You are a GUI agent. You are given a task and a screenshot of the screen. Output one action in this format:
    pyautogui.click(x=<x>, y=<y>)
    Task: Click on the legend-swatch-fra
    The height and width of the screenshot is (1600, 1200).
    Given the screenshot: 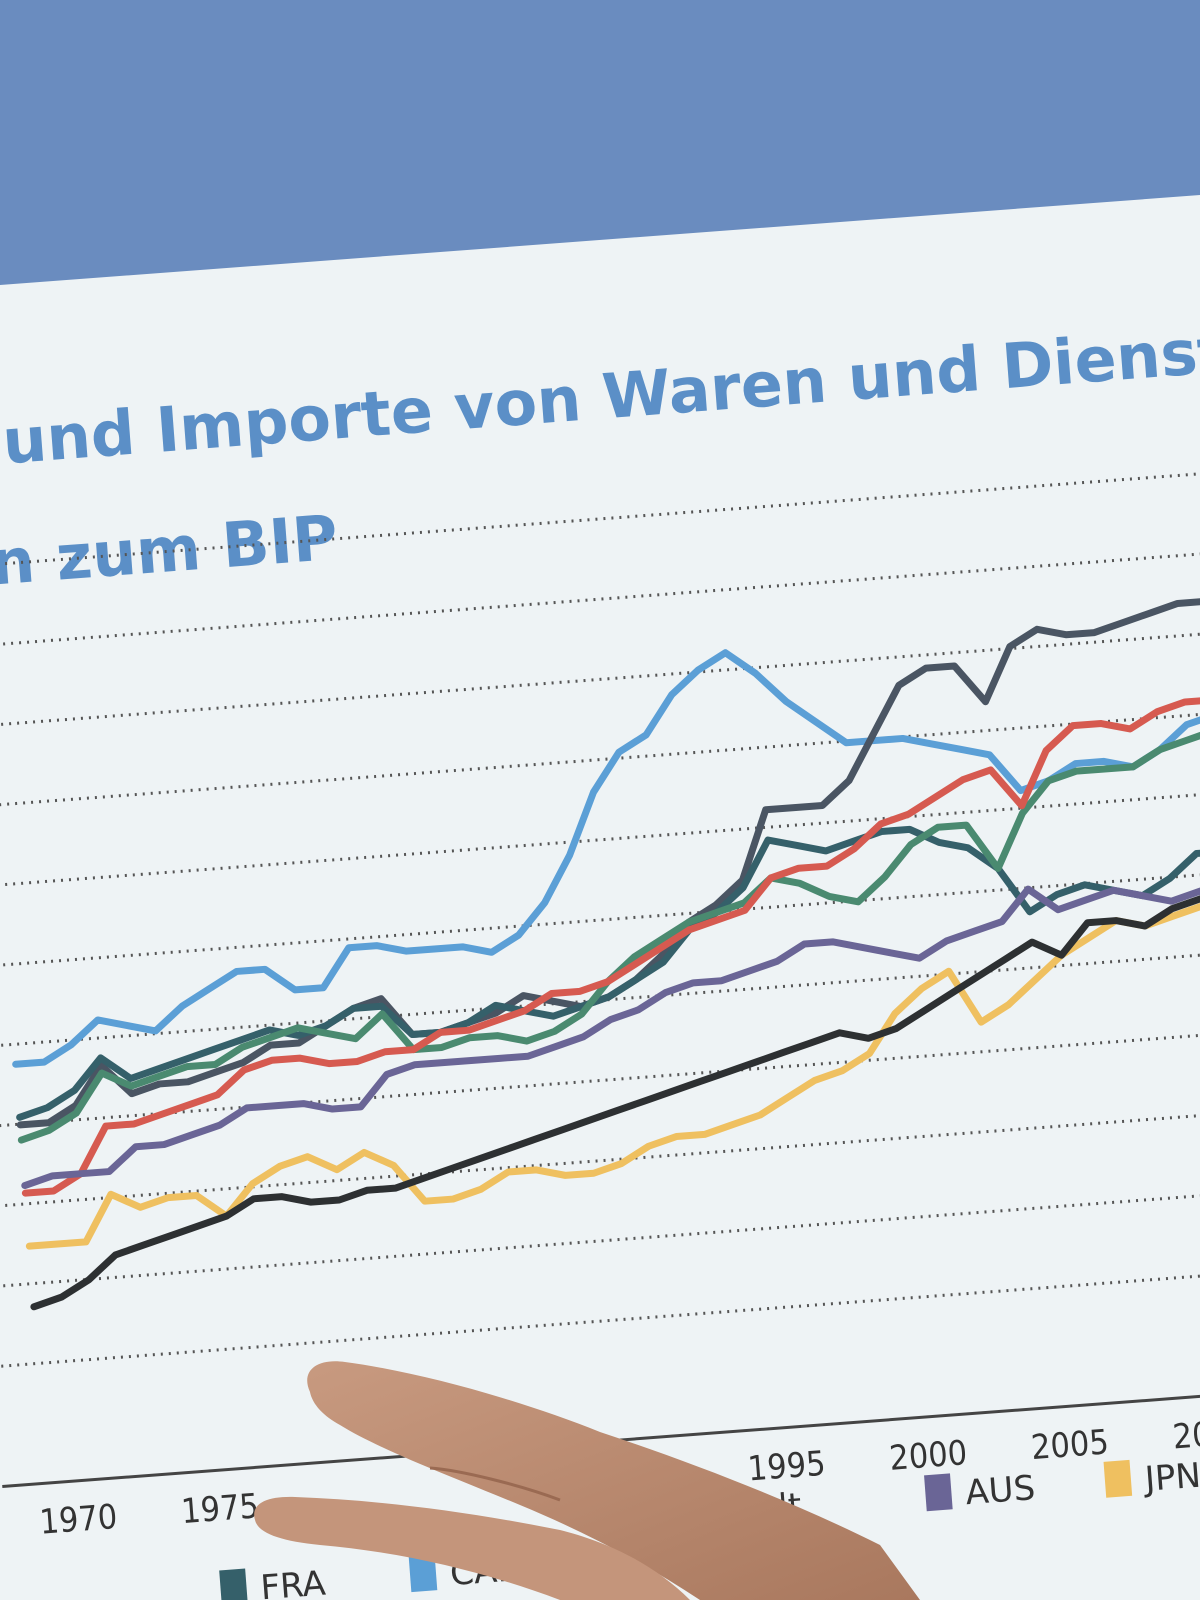 What is the action you would take?
    pyautogui.click(x=233, y=1584)
    